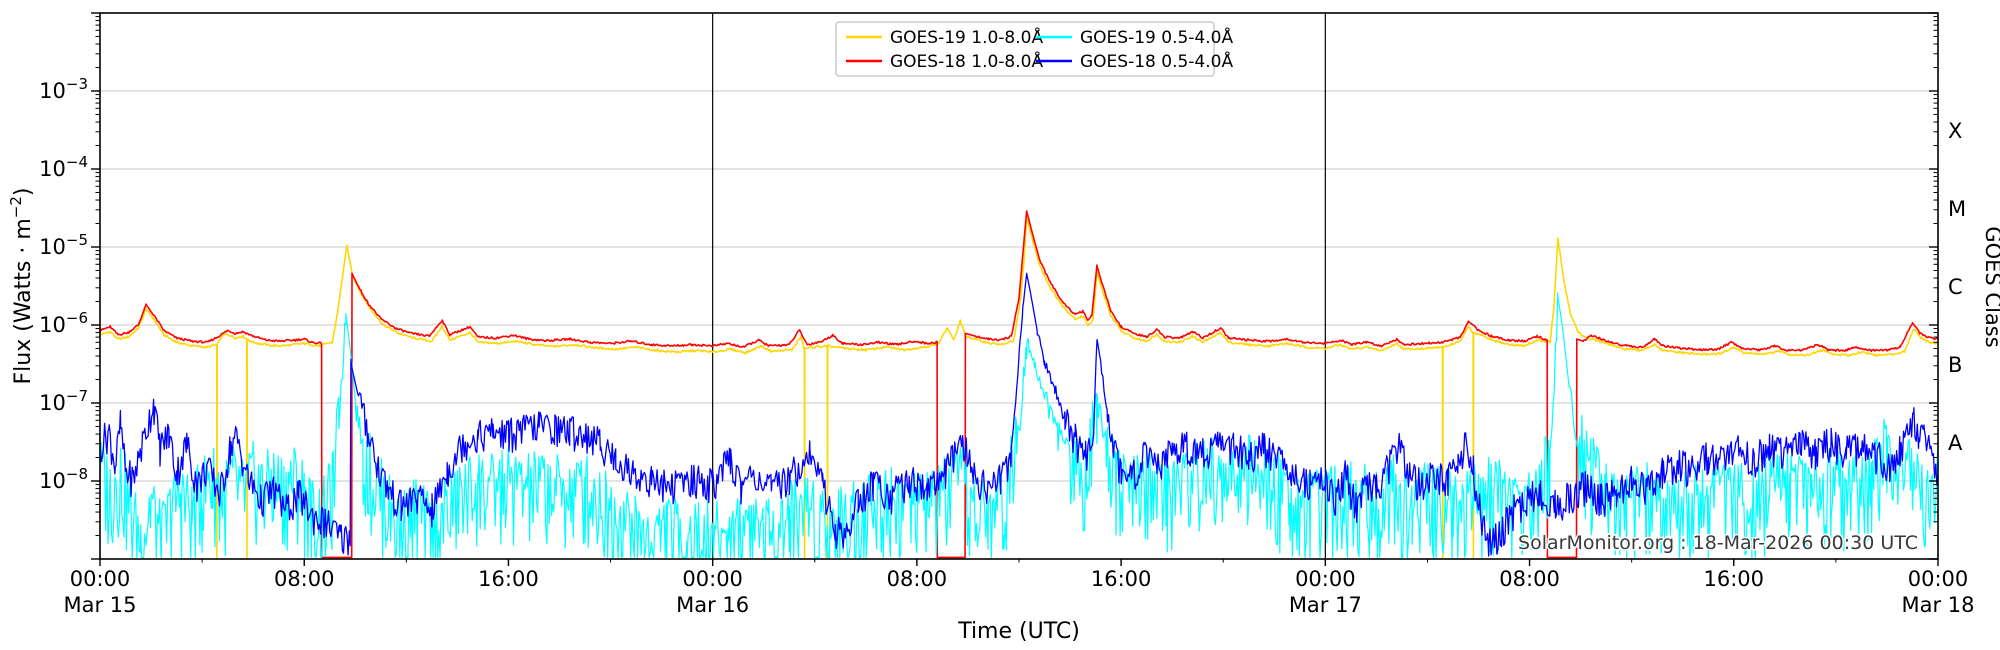 The width and height of the screenshot is (2000, 650). What do you see at coordinates (712, 605) in the screenshot?
I see `x-tick-date-label: Mar 16` at bounding box center [712, 605].